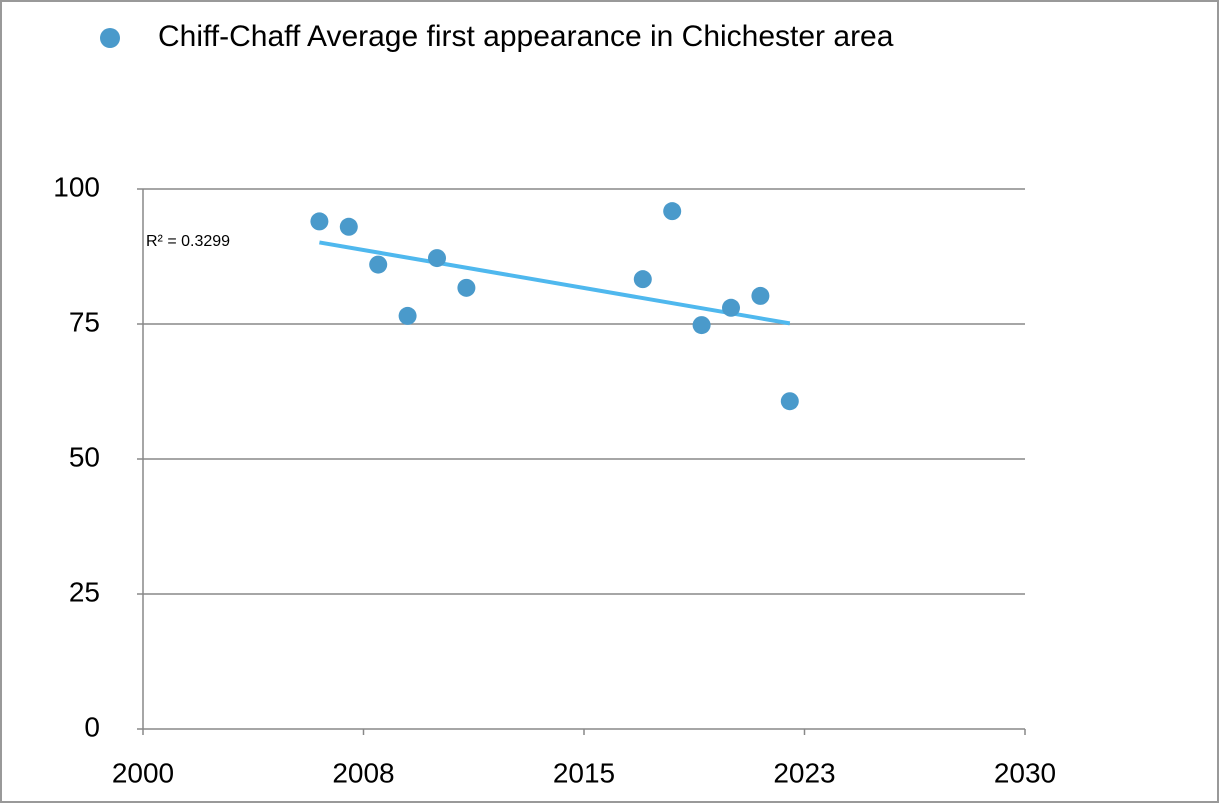 This screenshot has width=1219, height=803. What do you see at coordinates (92, 726) in the screenshot?
I see `y-tick-label: 0` at bounding box center [92, 726].